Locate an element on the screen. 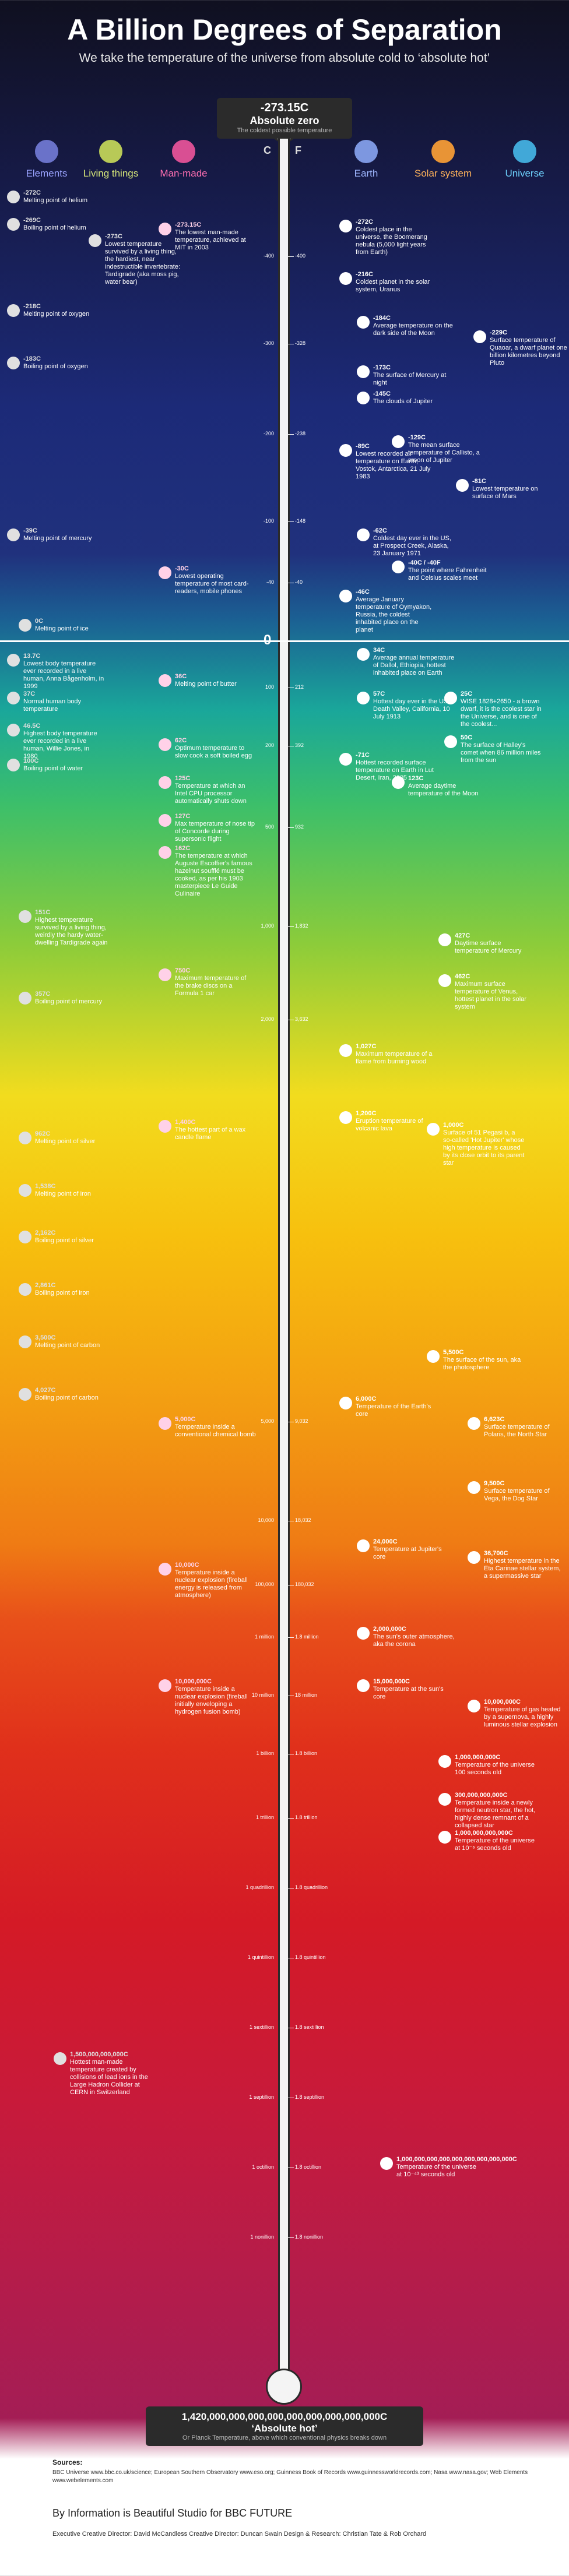  annotation-temp: -89C is located at coordinates (363, 446).